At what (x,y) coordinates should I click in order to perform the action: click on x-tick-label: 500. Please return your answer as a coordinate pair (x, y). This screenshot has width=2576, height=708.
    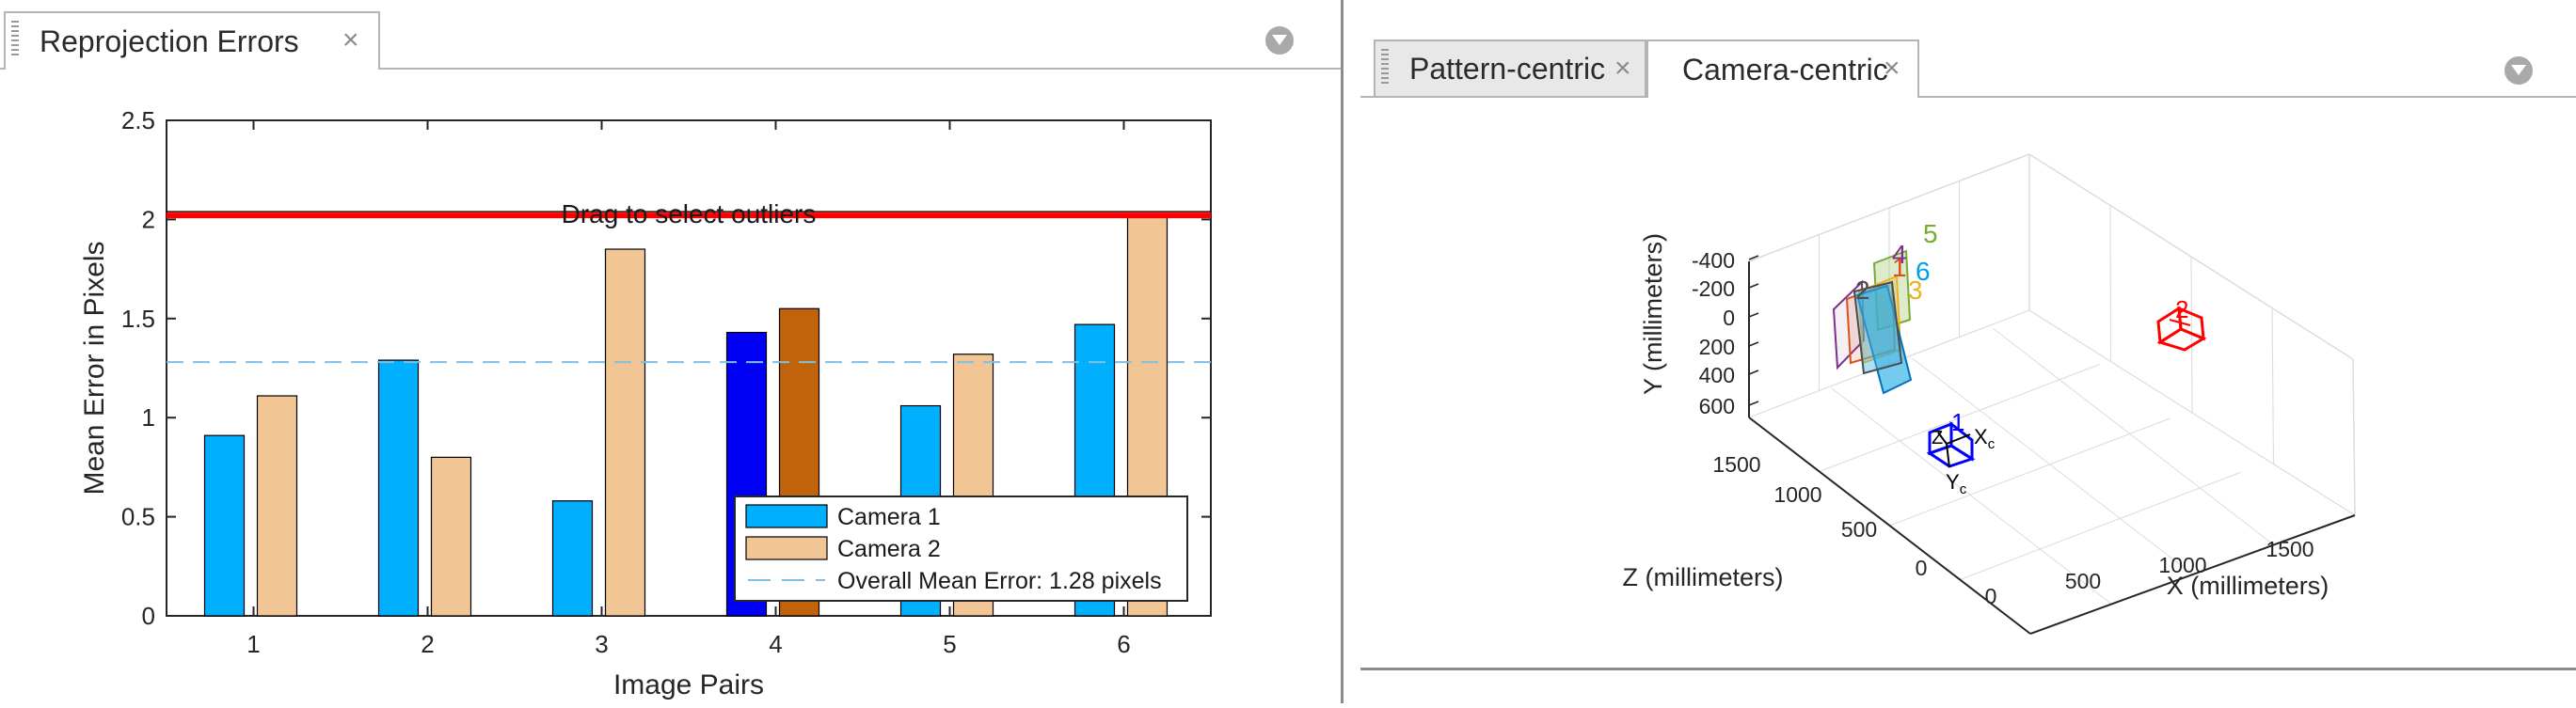
    Looking at the image, I should click on (2083, 581).